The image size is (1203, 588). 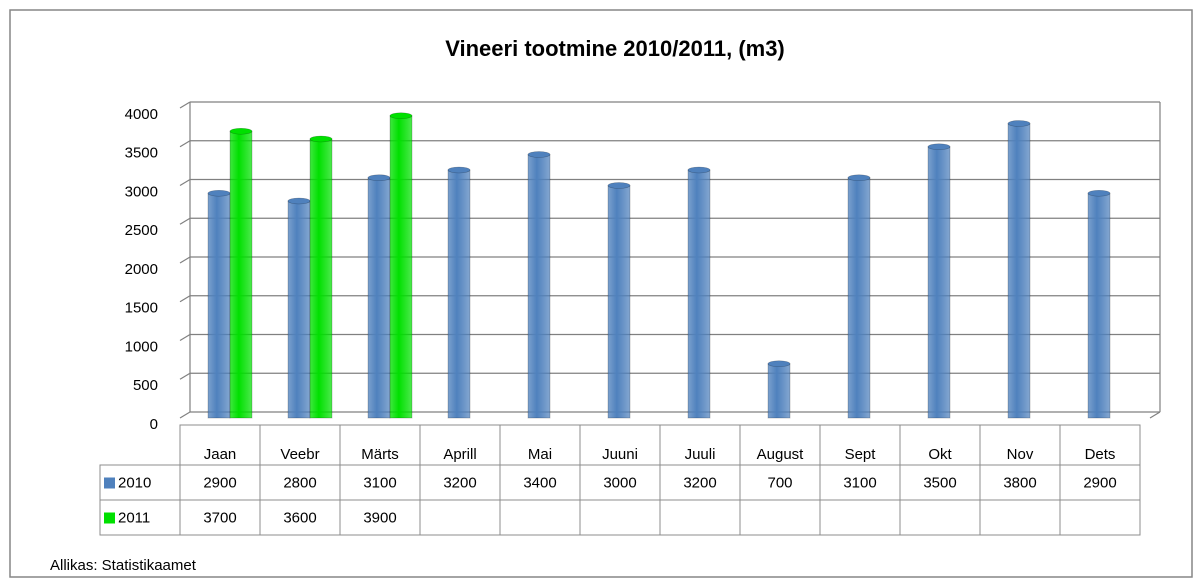 I want to click on data-label: 3600, so click(x=299, y=517).